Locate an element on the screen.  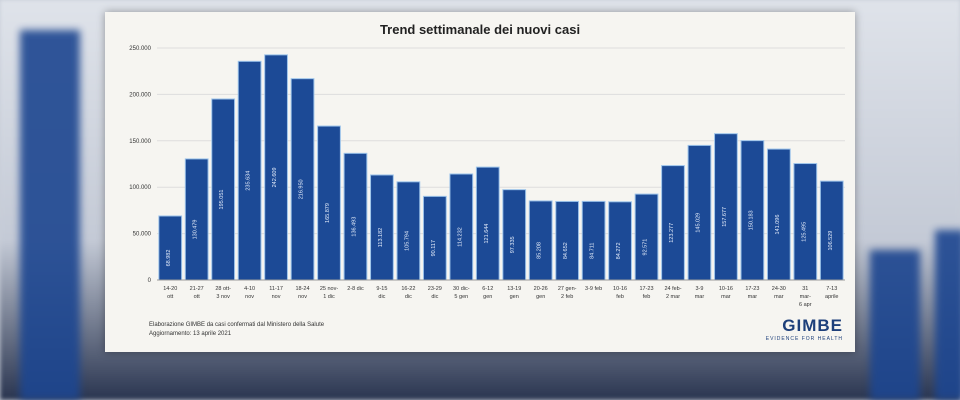
x-tick-label: 10-16 is located at coordinates (726, 289).